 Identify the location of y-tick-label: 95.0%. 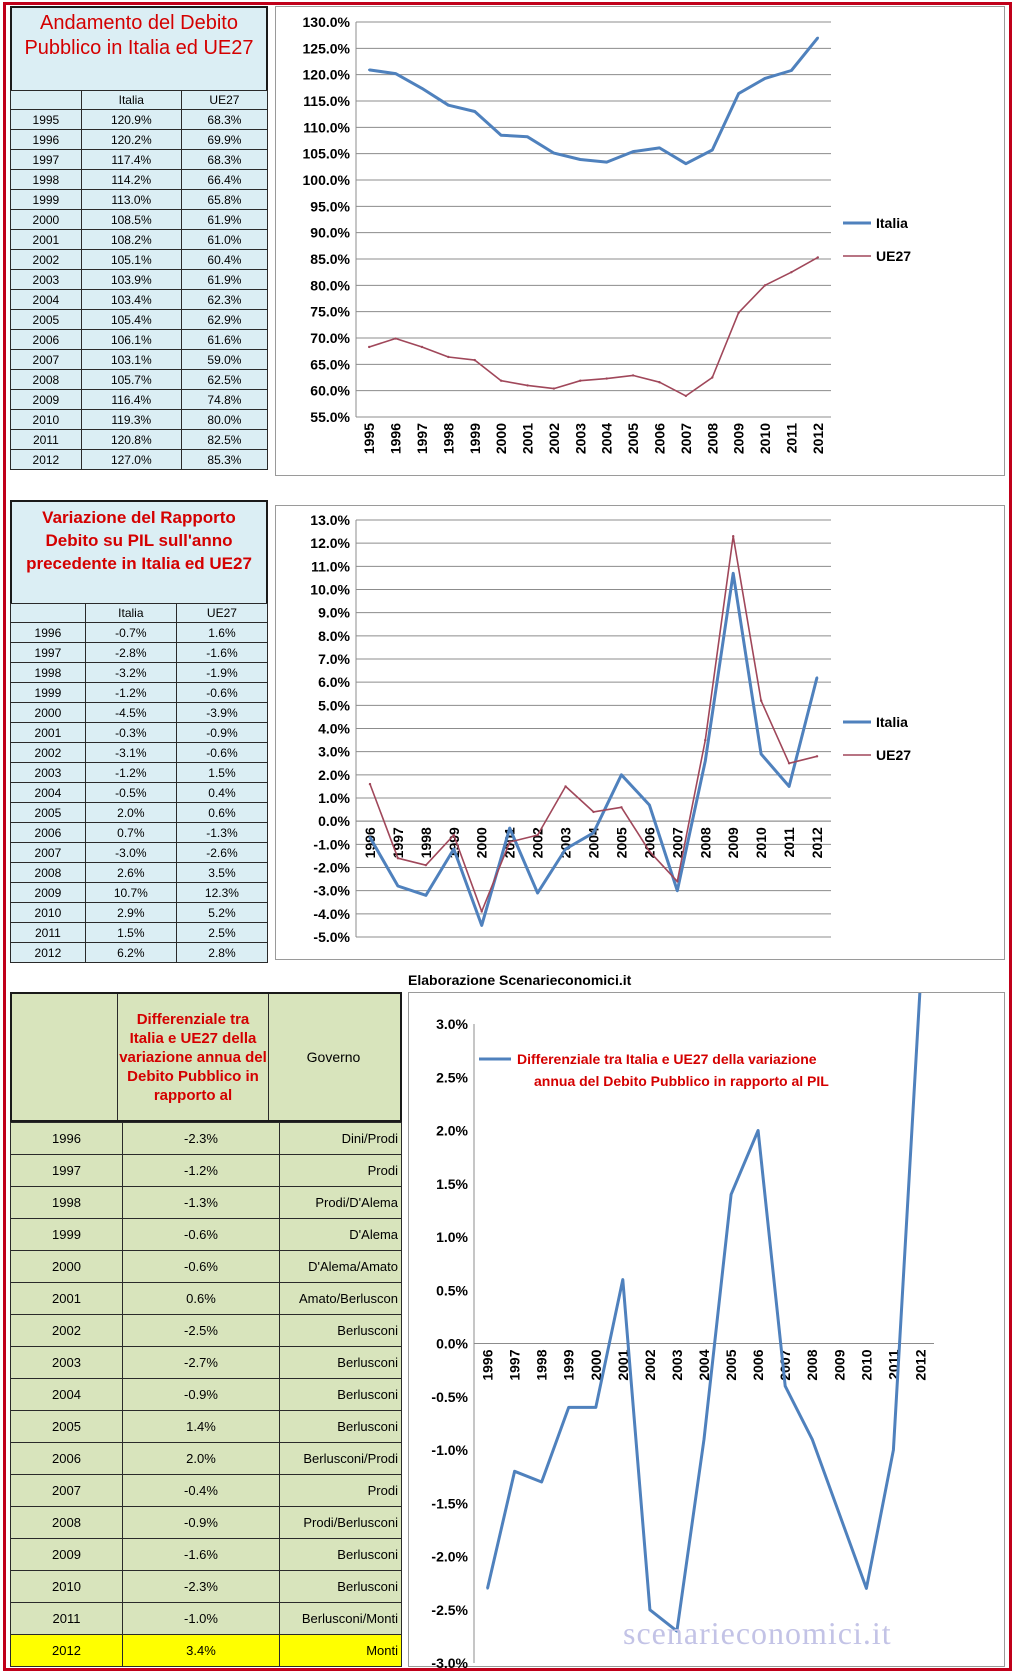
(330, 206).